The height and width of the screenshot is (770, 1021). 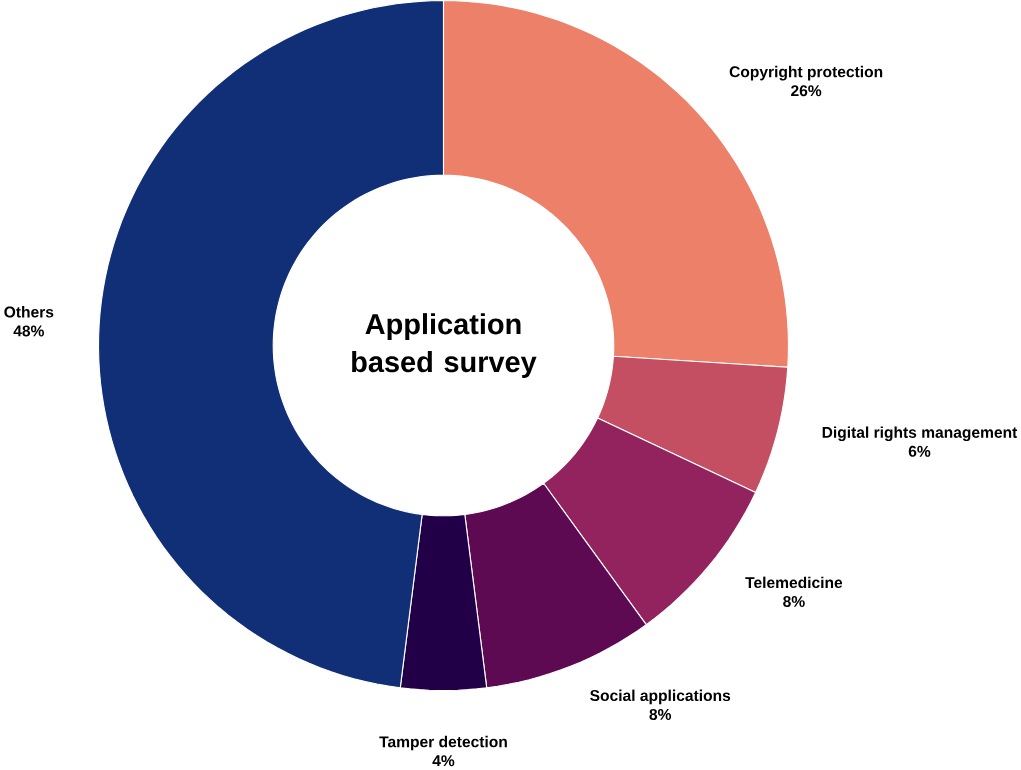 I want to click on slice-label: Copyright protection, so click(x=806, y=73).